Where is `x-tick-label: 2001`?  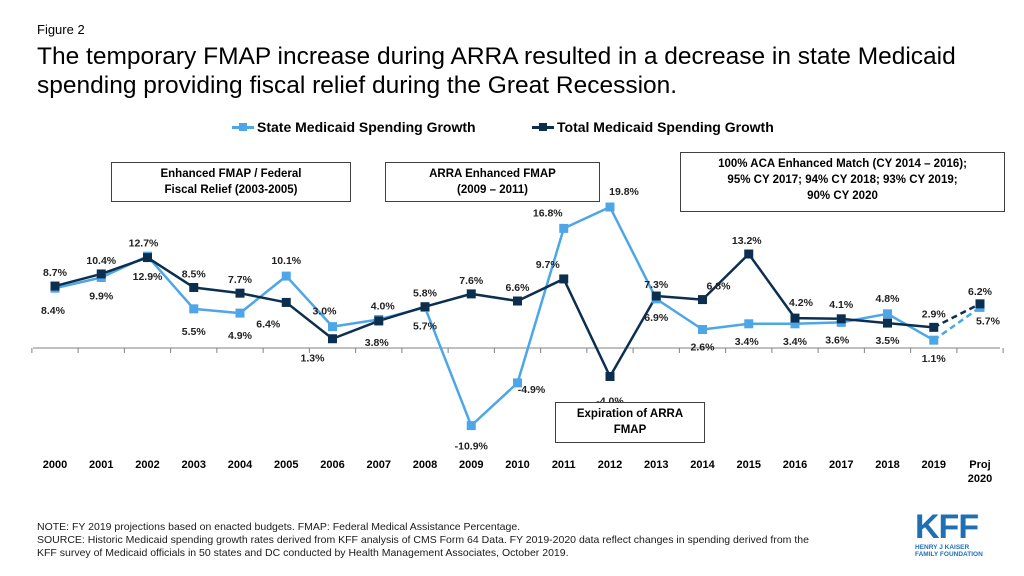
x-tick-label: 2001 is located at coordinates (101, 465).